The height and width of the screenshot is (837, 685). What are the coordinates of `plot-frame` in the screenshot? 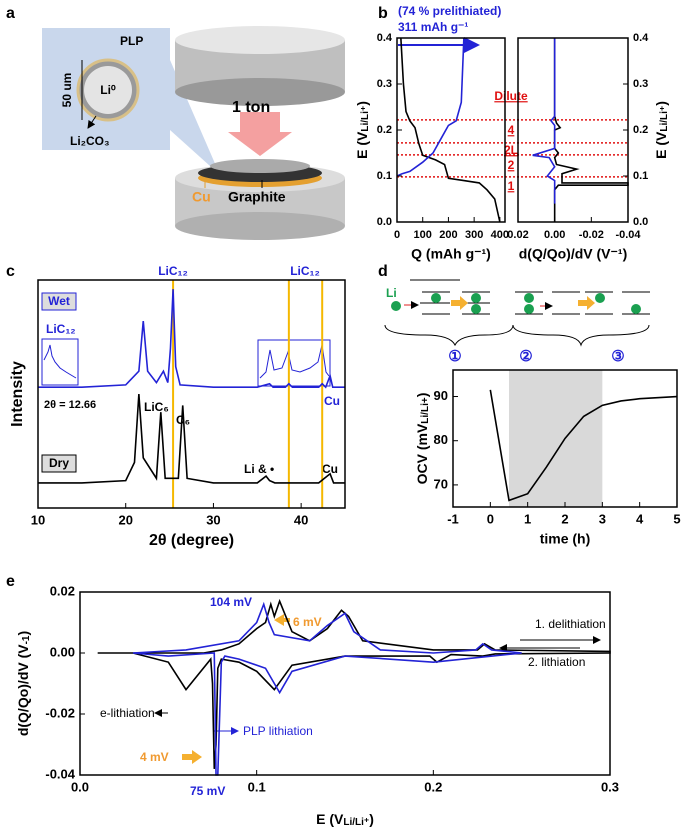 It's located at (191, 394).